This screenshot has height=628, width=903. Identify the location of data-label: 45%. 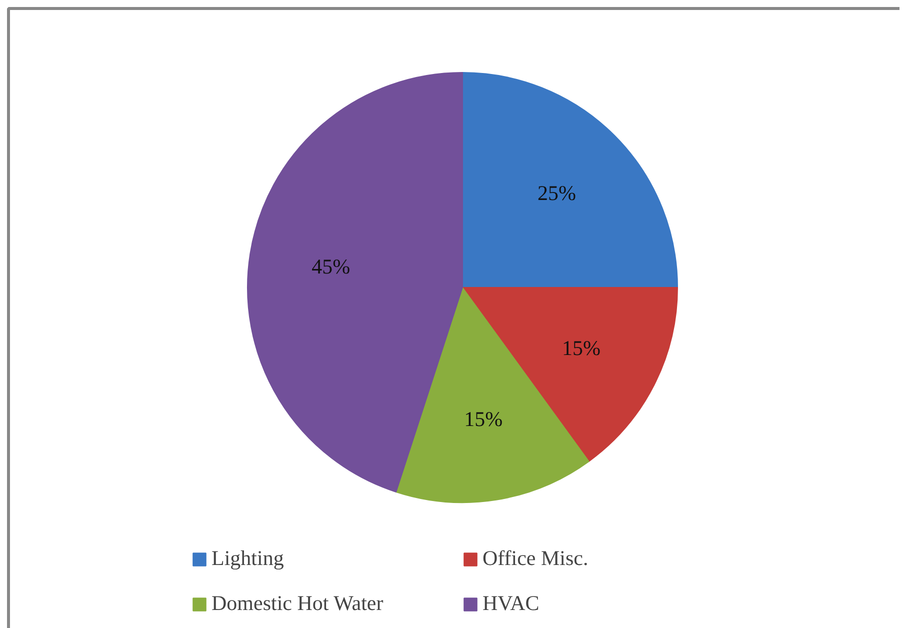
(331, 266).